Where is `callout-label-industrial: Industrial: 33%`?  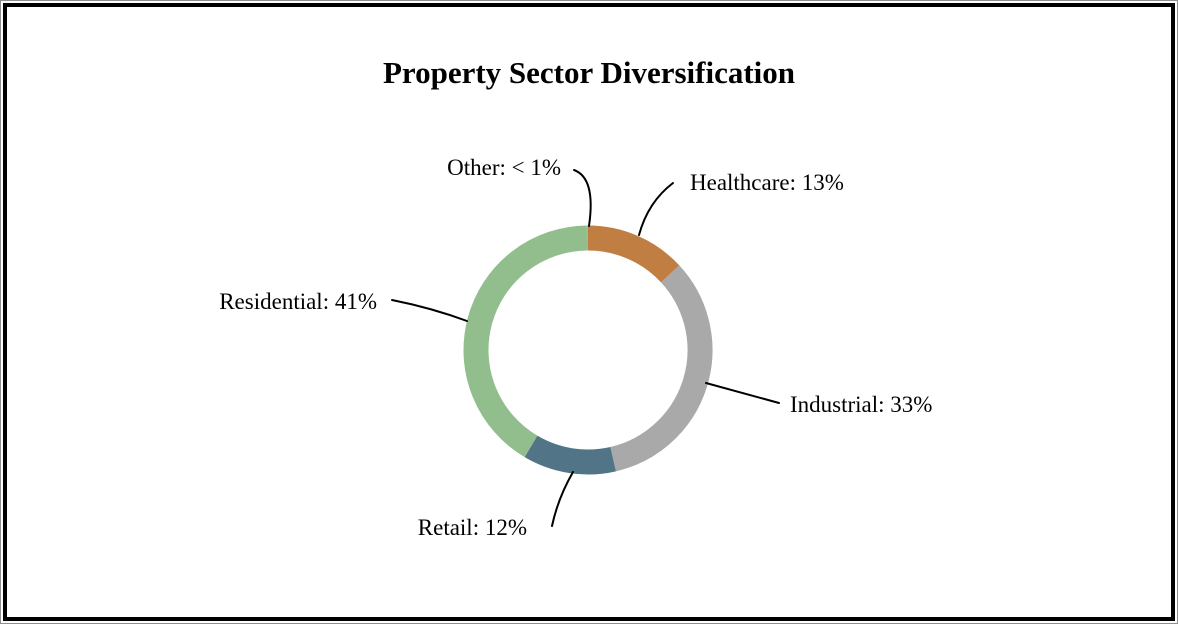 callout-label-industrial: Industrial: 33% is located at coordinates (861, 404).